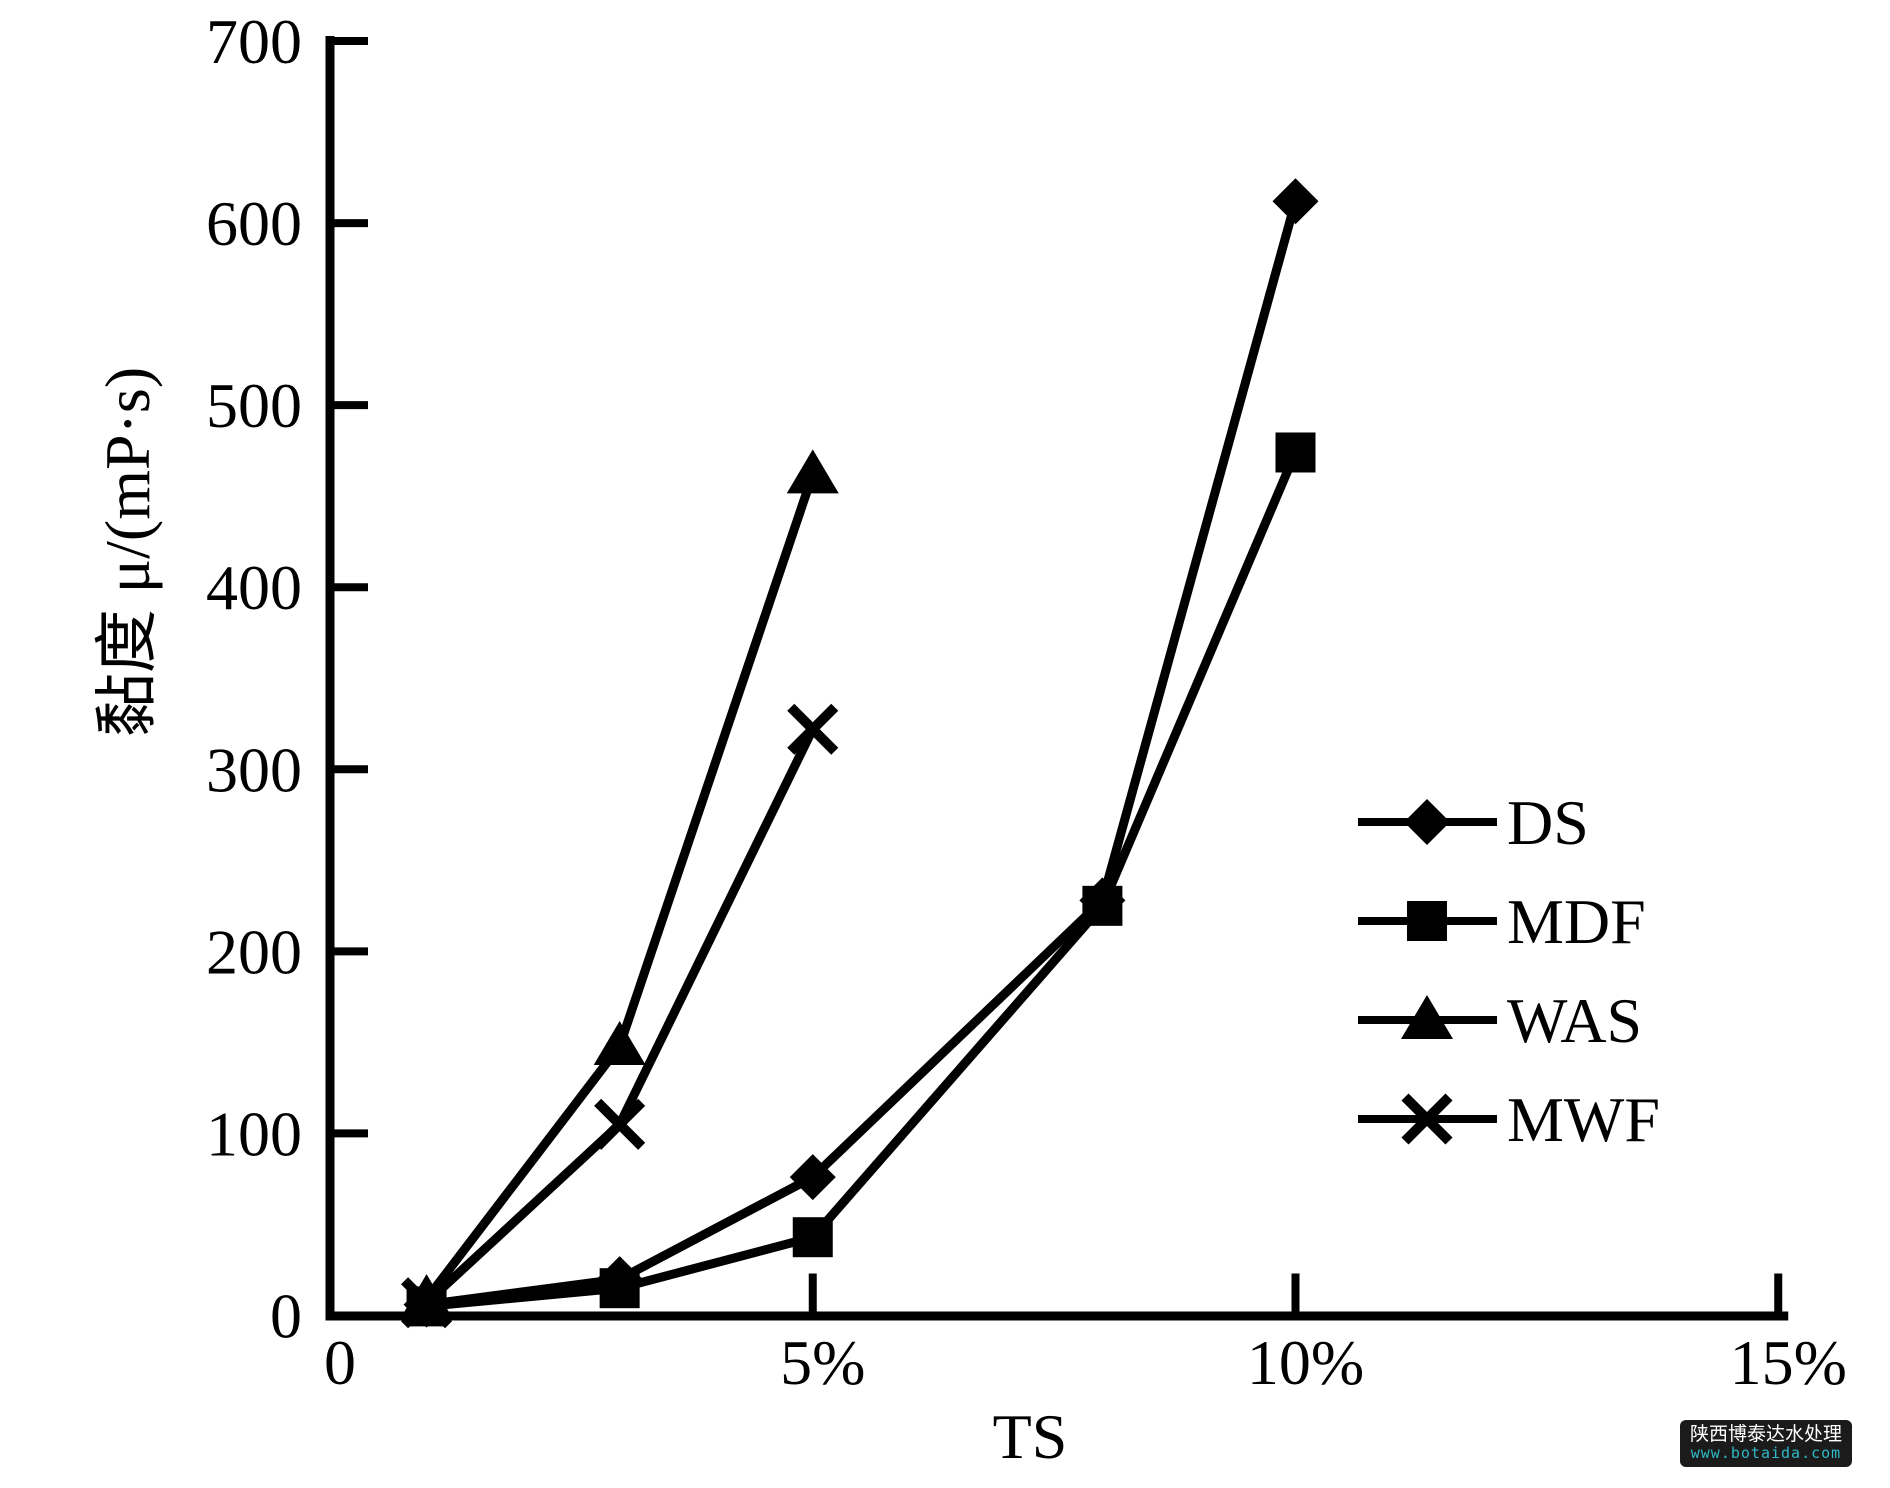 This screenshot has height=1488, width=1890. What do you see at coordinates (254, 1133) in the screenshot?
I see `y-tick-label-100: 100` at bounding box center [254, 1133].